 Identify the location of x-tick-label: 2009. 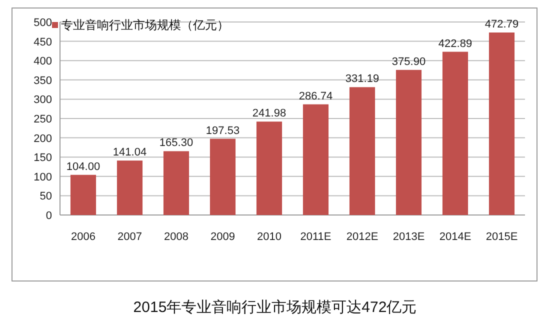
(222, 237).